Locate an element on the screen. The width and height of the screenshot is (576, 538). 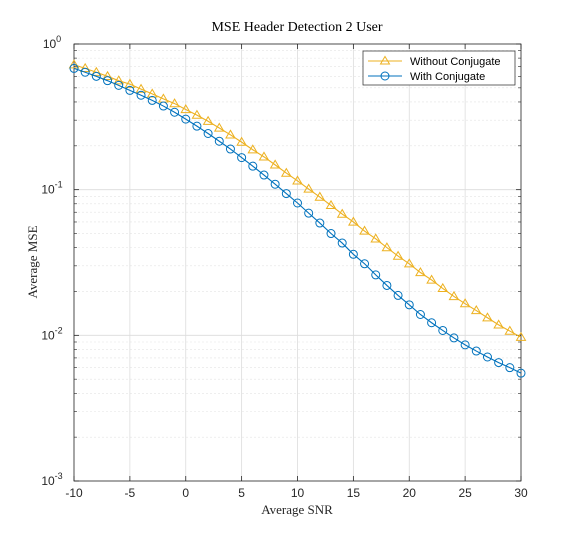
x-tick-label: 10 is located at coordinates (298, 493).